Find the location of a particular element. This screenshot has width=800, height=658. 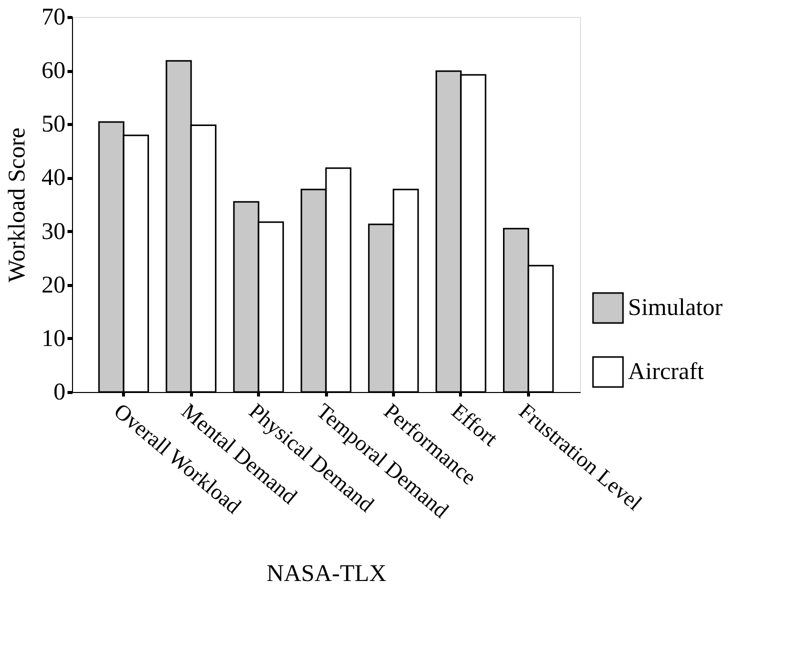

legend-label: Simulator is located at coordinates (675, 308).